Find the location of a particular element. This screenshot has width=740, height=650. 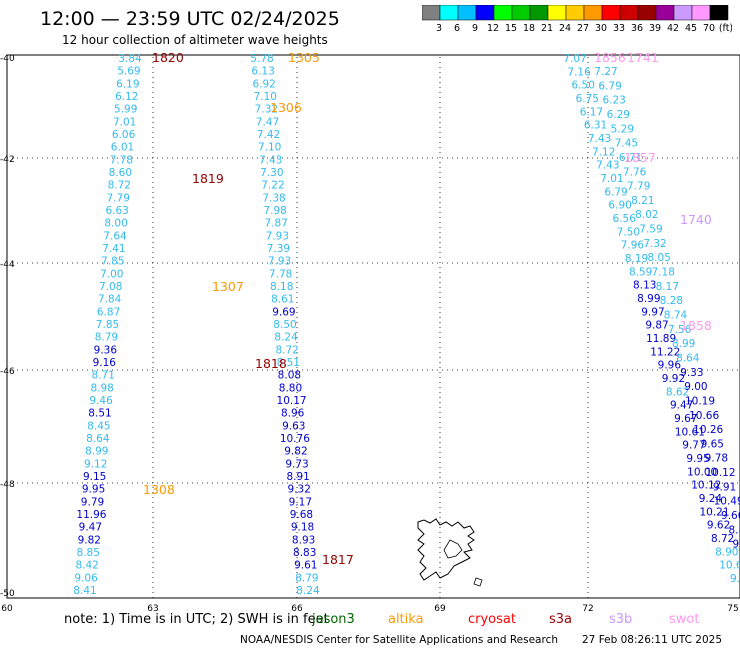

pass-id-label: 1306 is located at coordinates (286, 107).